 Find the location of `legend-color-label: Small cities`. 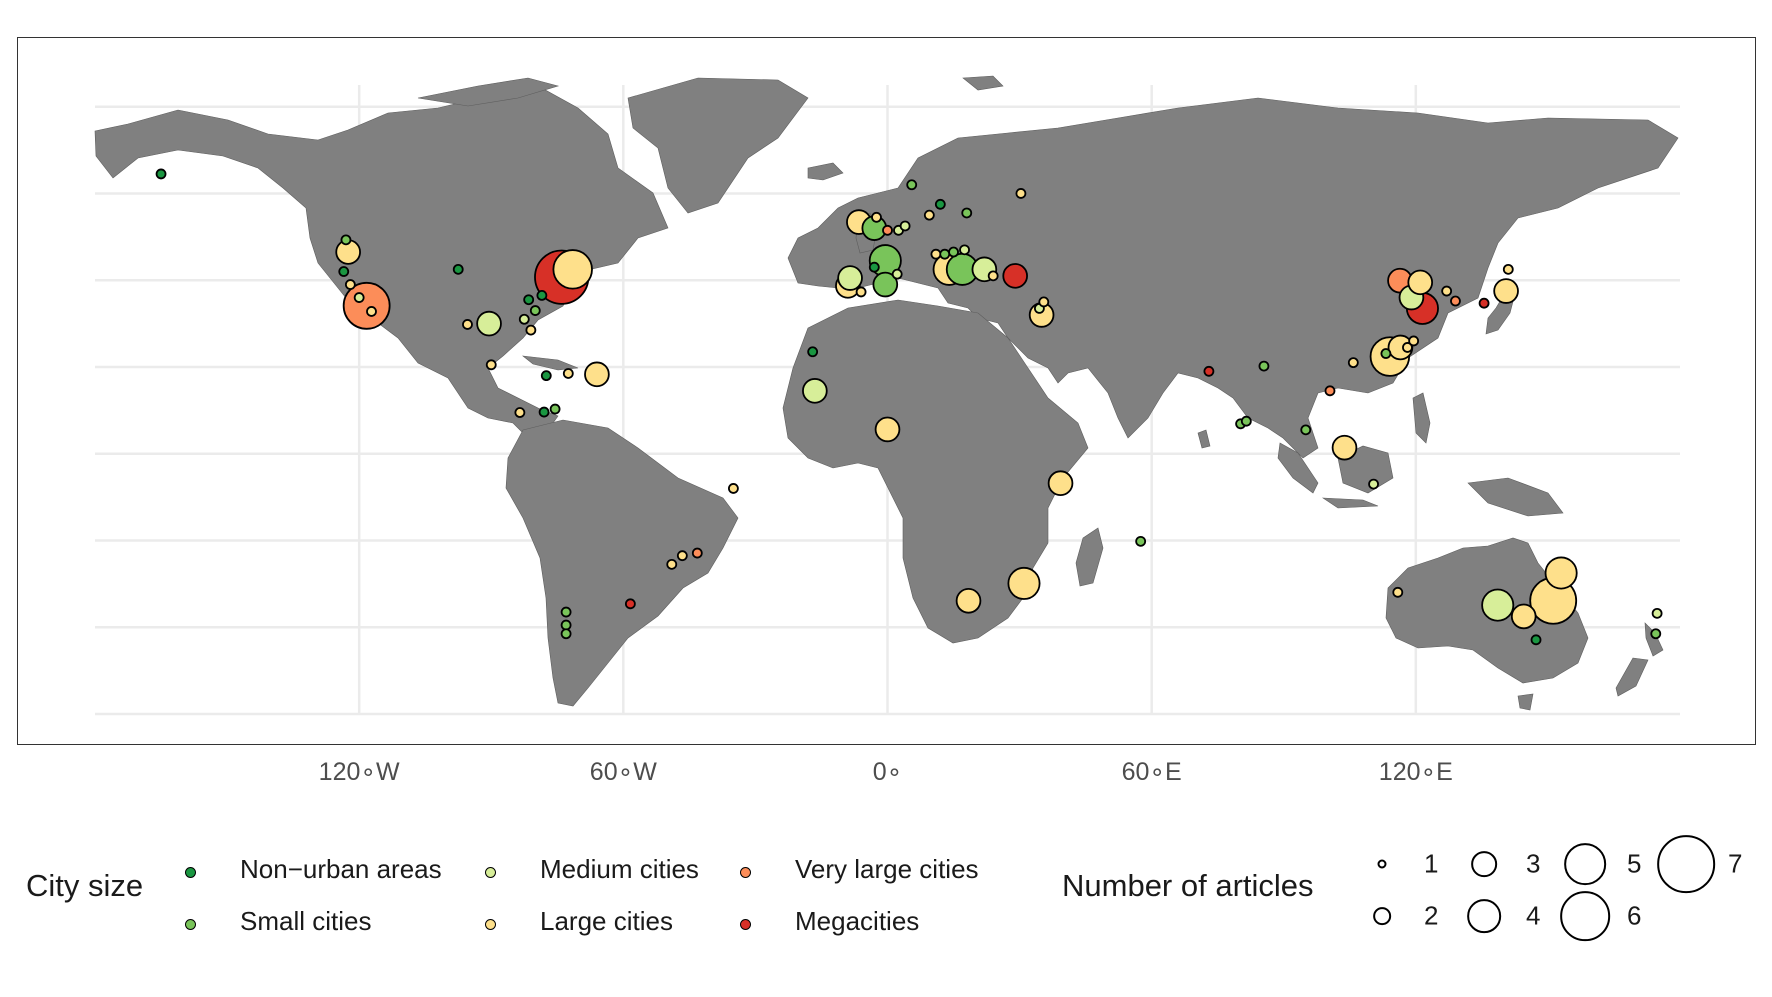

legend-color-label: Small cities is located at coordinates (306, 921).